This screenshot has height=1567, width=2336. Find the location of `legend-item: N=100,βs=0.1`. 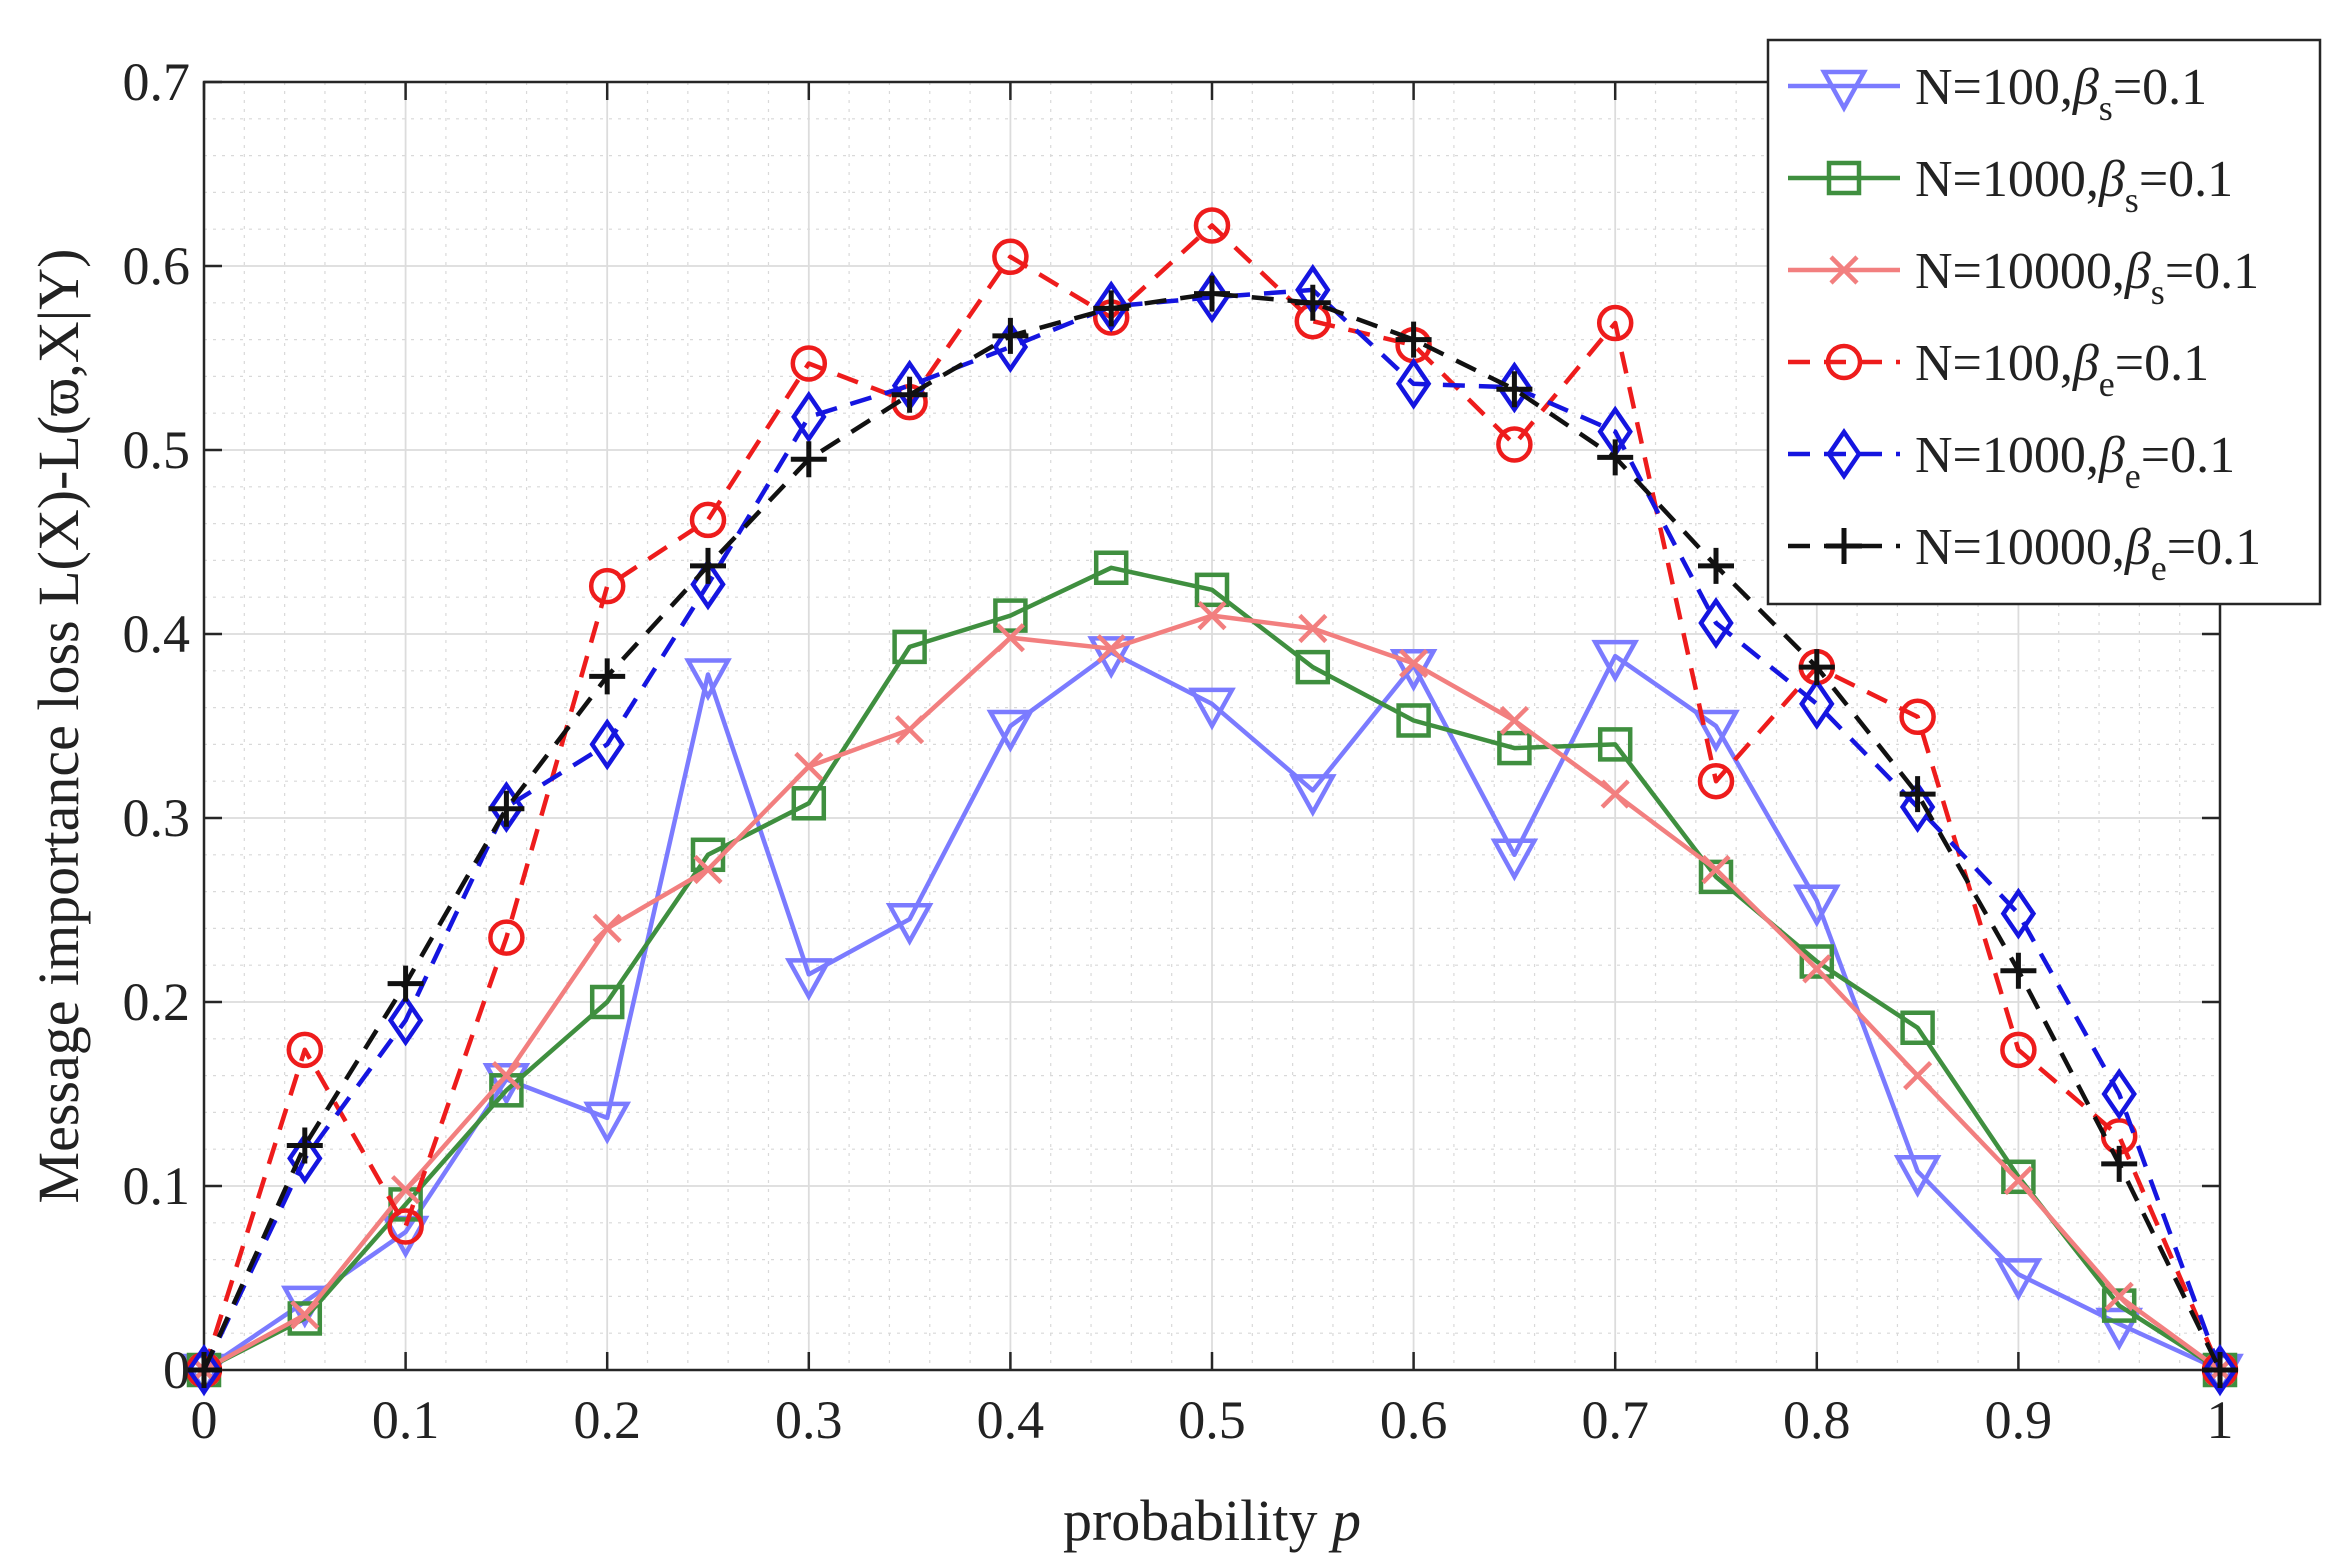

legend-item: N=100,βs=0.1 is located at coordinates (1997, 93).